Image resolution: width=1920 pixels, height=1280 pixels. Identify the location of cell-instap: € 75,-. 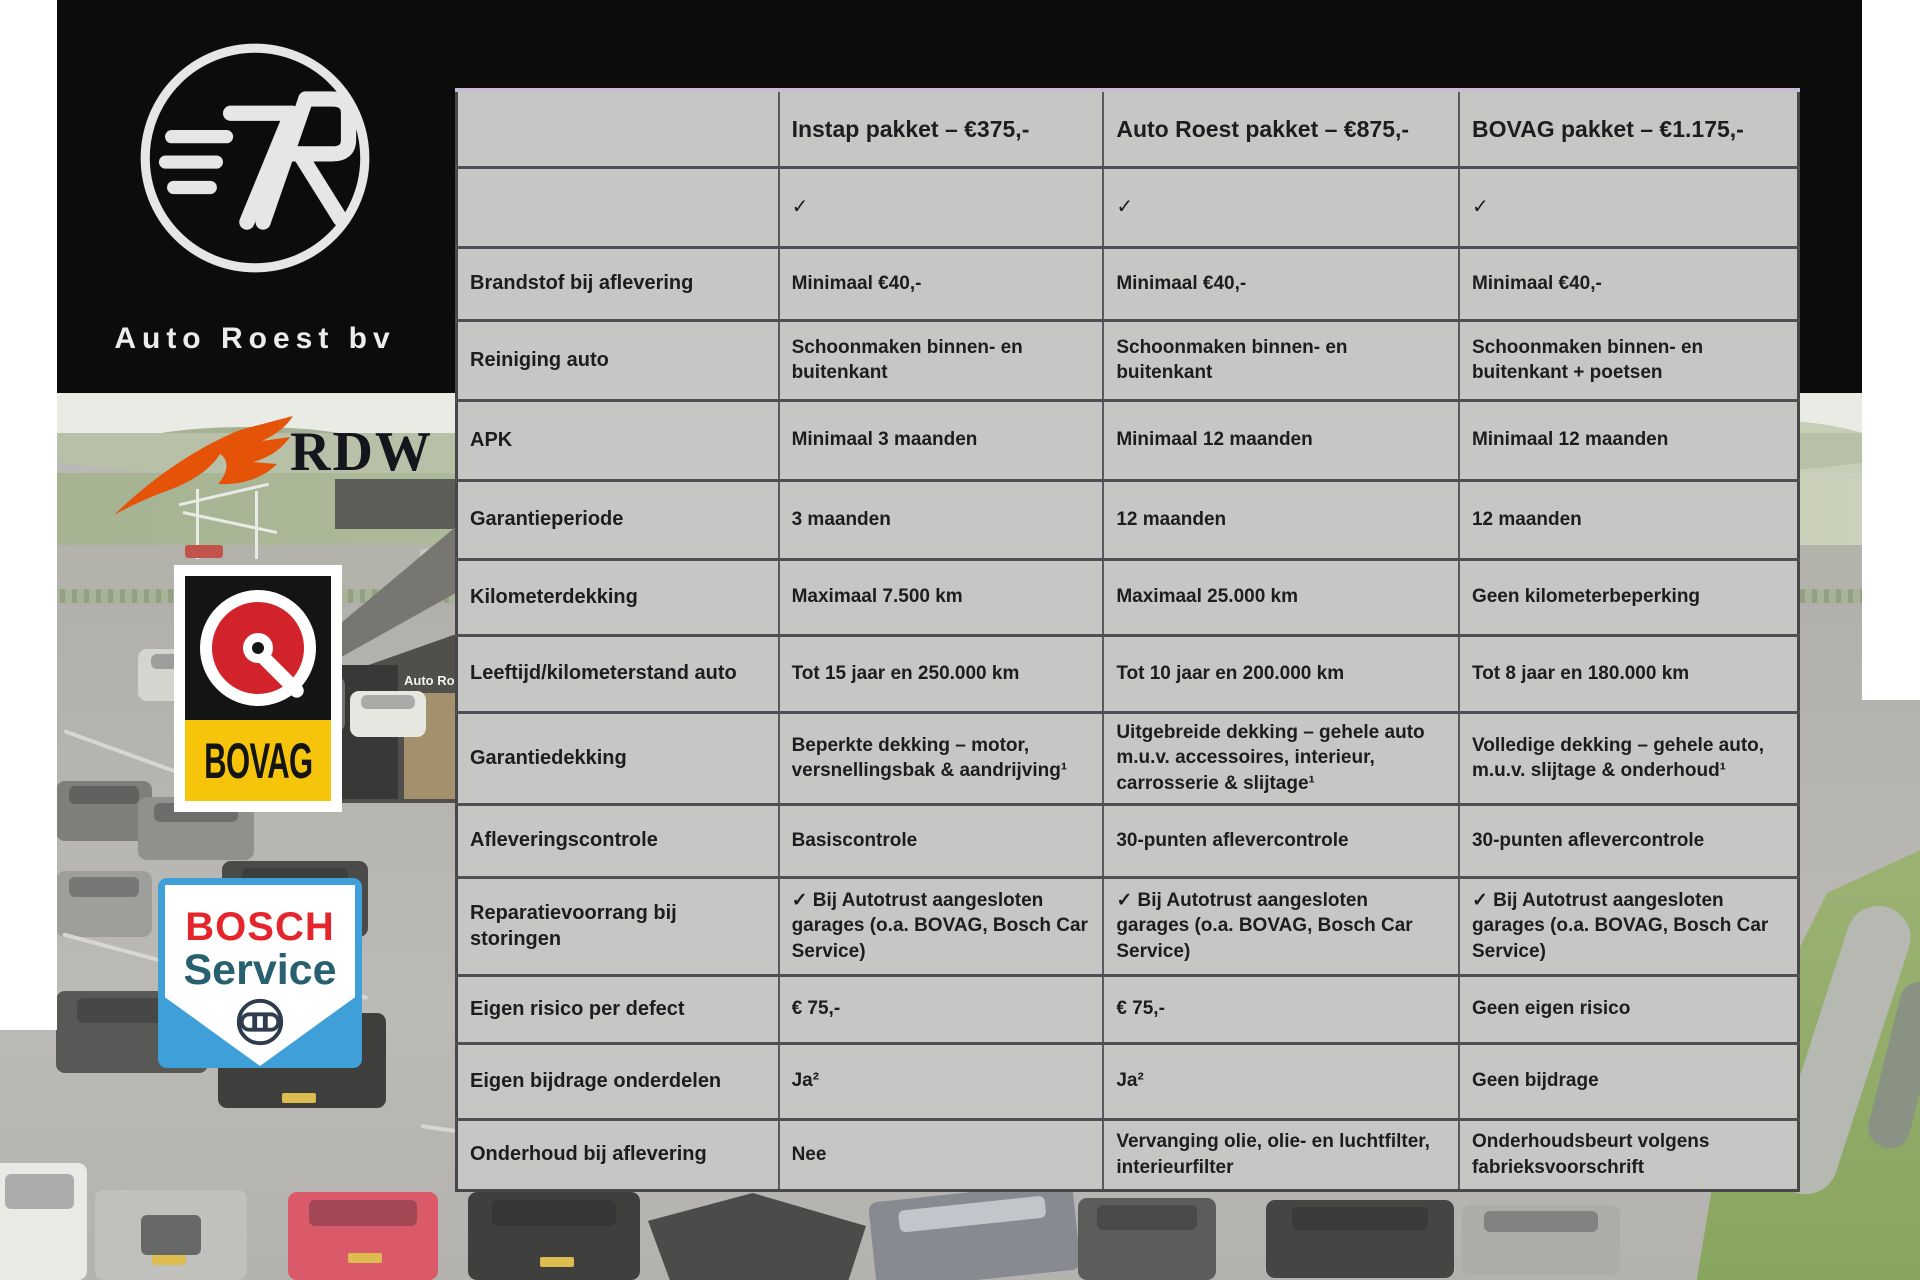
(941, 1008).